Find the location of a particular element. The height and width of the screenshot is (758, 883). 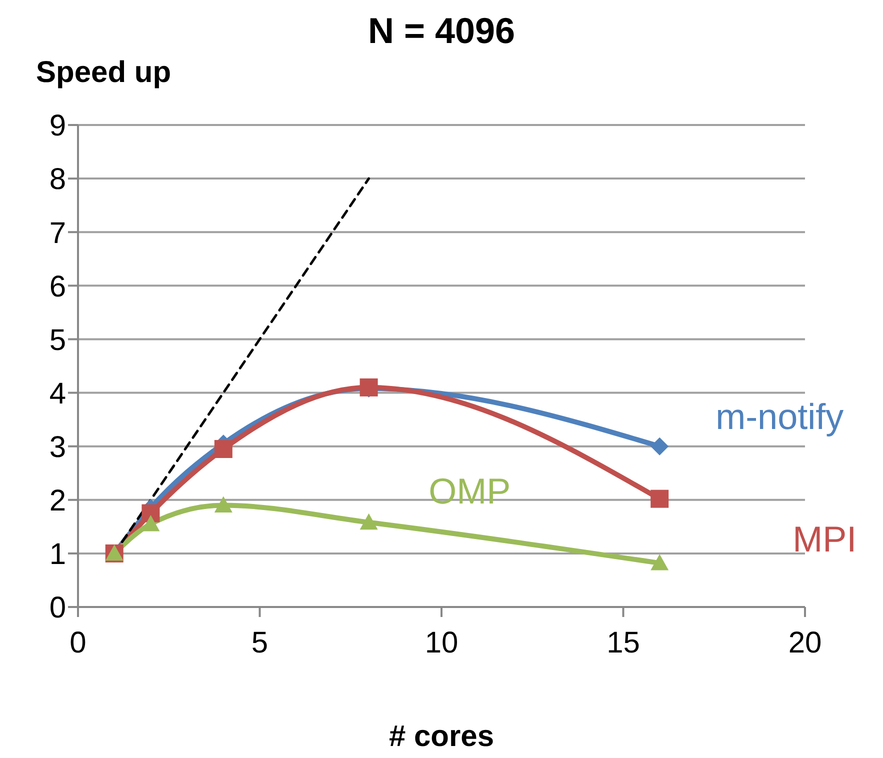

x-tick-label: 20 is located at coordinates (805, 643).